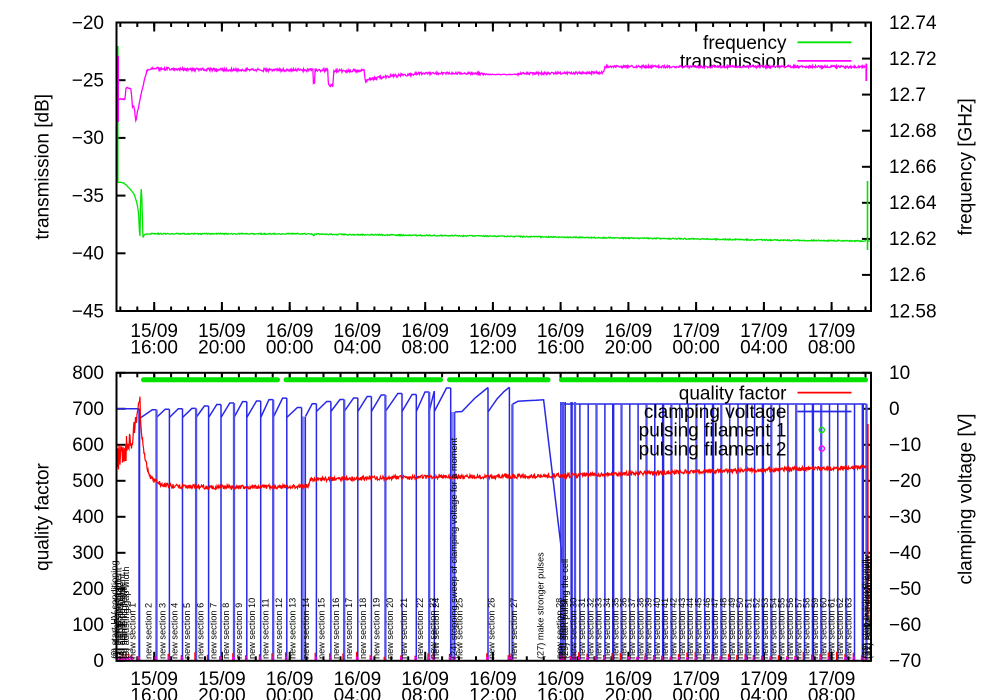 This screenshot has height=700, width=1000. I want to click on svg-text: new section 44, so click(690, 628).